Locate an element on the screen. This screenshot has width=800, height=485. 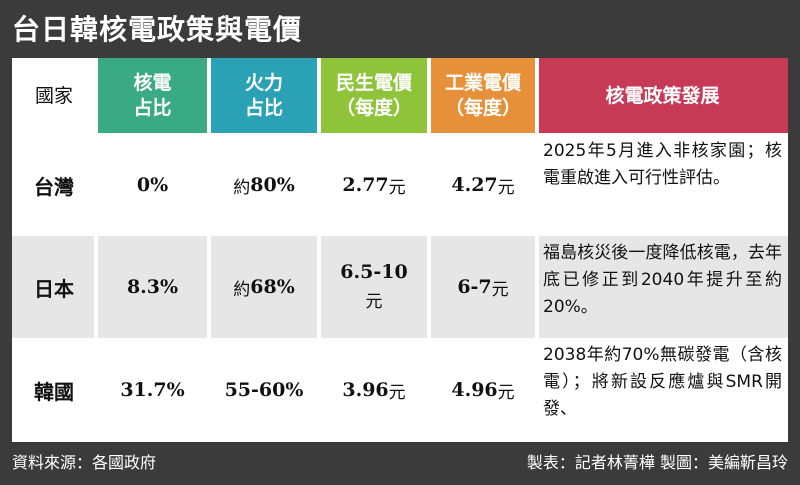
source-note: 資料來源：各國政府 is located at coordinates (84, 462).